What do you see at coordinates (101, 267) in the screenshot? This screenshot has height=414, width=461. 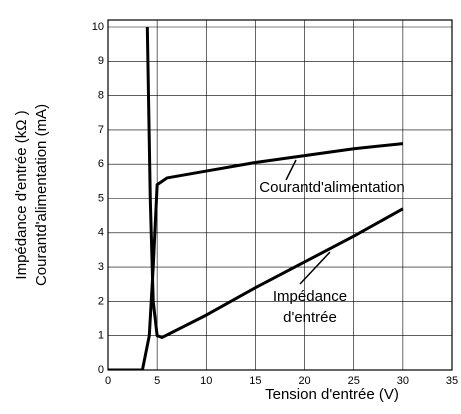 I see `y-tick-label: 3` at bounding box center [101, 267].